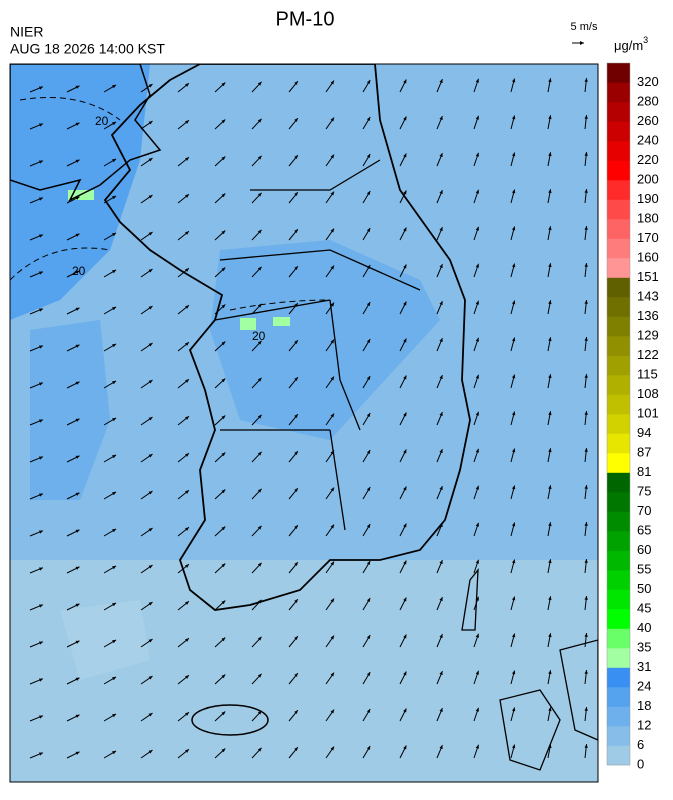 The image size is (673, 800). I want to click on colorbar-label: 180, so click(648, 217).